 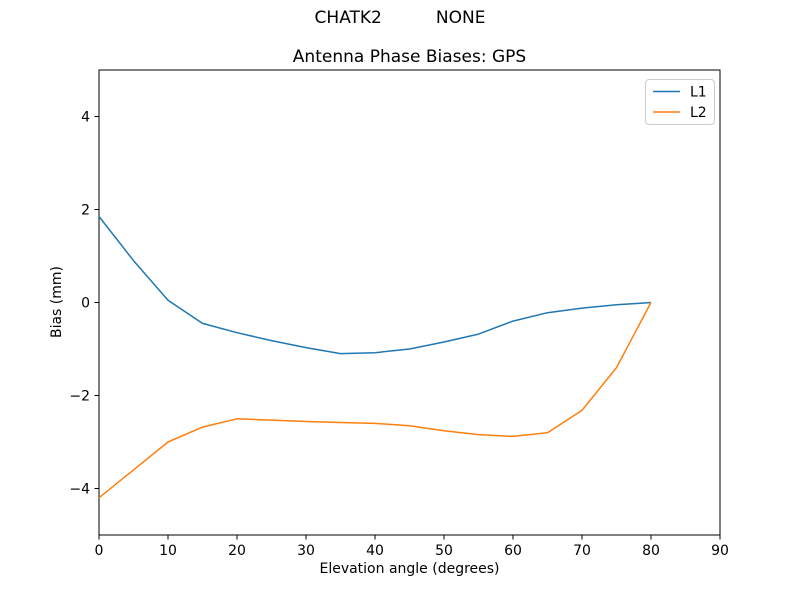 I want to click on y-tick-label: 4, so click(x=85, y=118).